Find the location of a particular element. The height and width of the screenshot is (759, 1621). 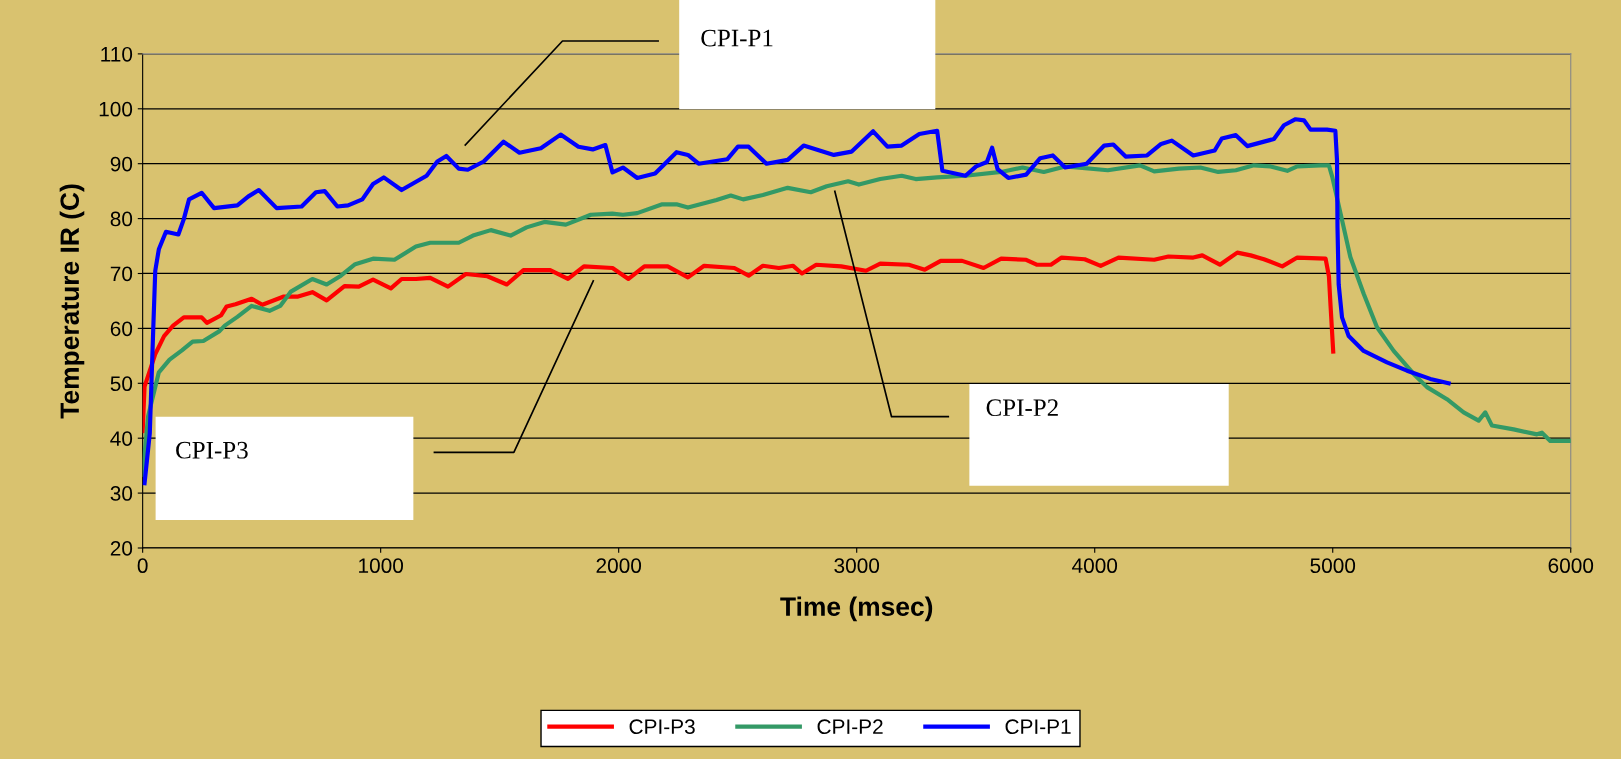

text: CPI-P1 is located at coordinates (737, 38).